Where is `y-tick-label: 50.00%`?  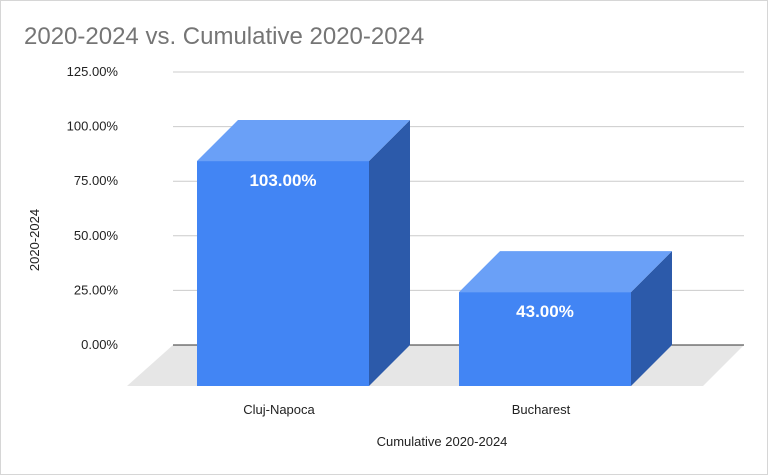 y-tick-label: 50.00% is located at coordinates (96, 235).